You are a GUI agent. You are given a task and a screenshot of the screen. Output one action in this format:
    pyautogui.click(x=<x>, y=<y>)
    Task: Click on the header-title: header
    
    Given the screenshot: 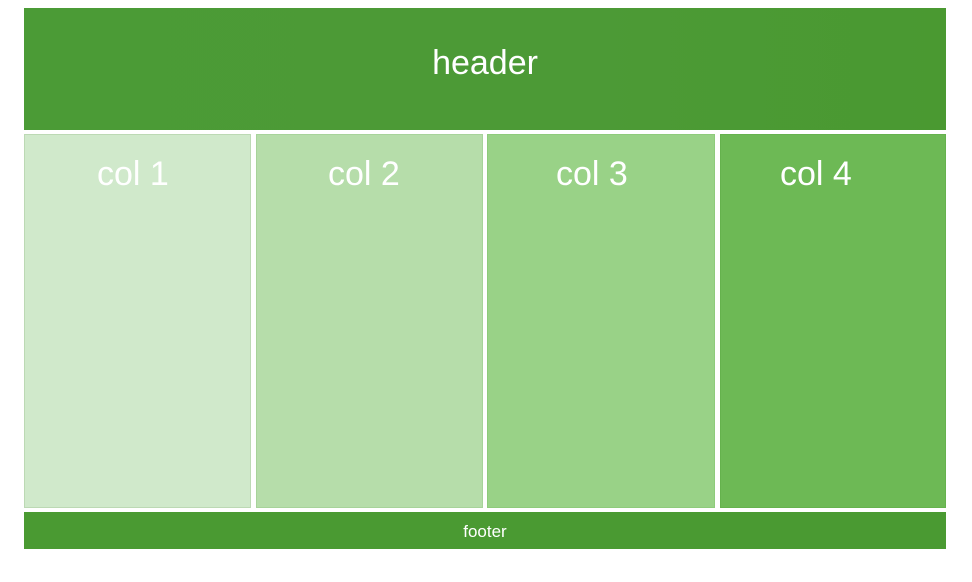 What is the action you would take?
    pyautogui.click(x=485, y=63)
    